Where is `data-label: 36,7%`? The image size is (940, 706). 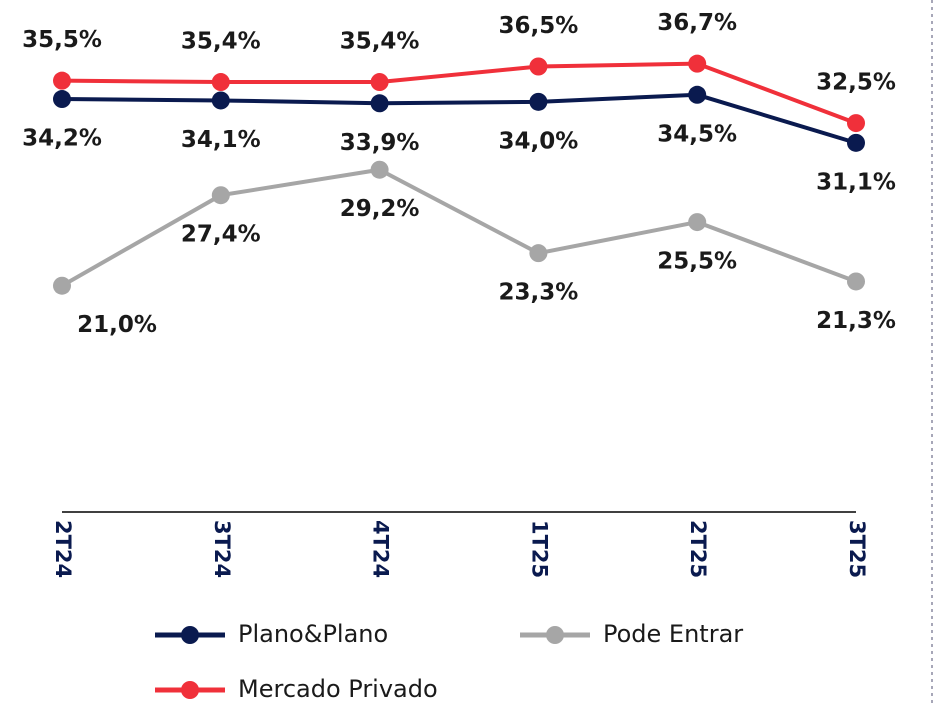
data-label: 36,7% is located at coordinates (697, 23).